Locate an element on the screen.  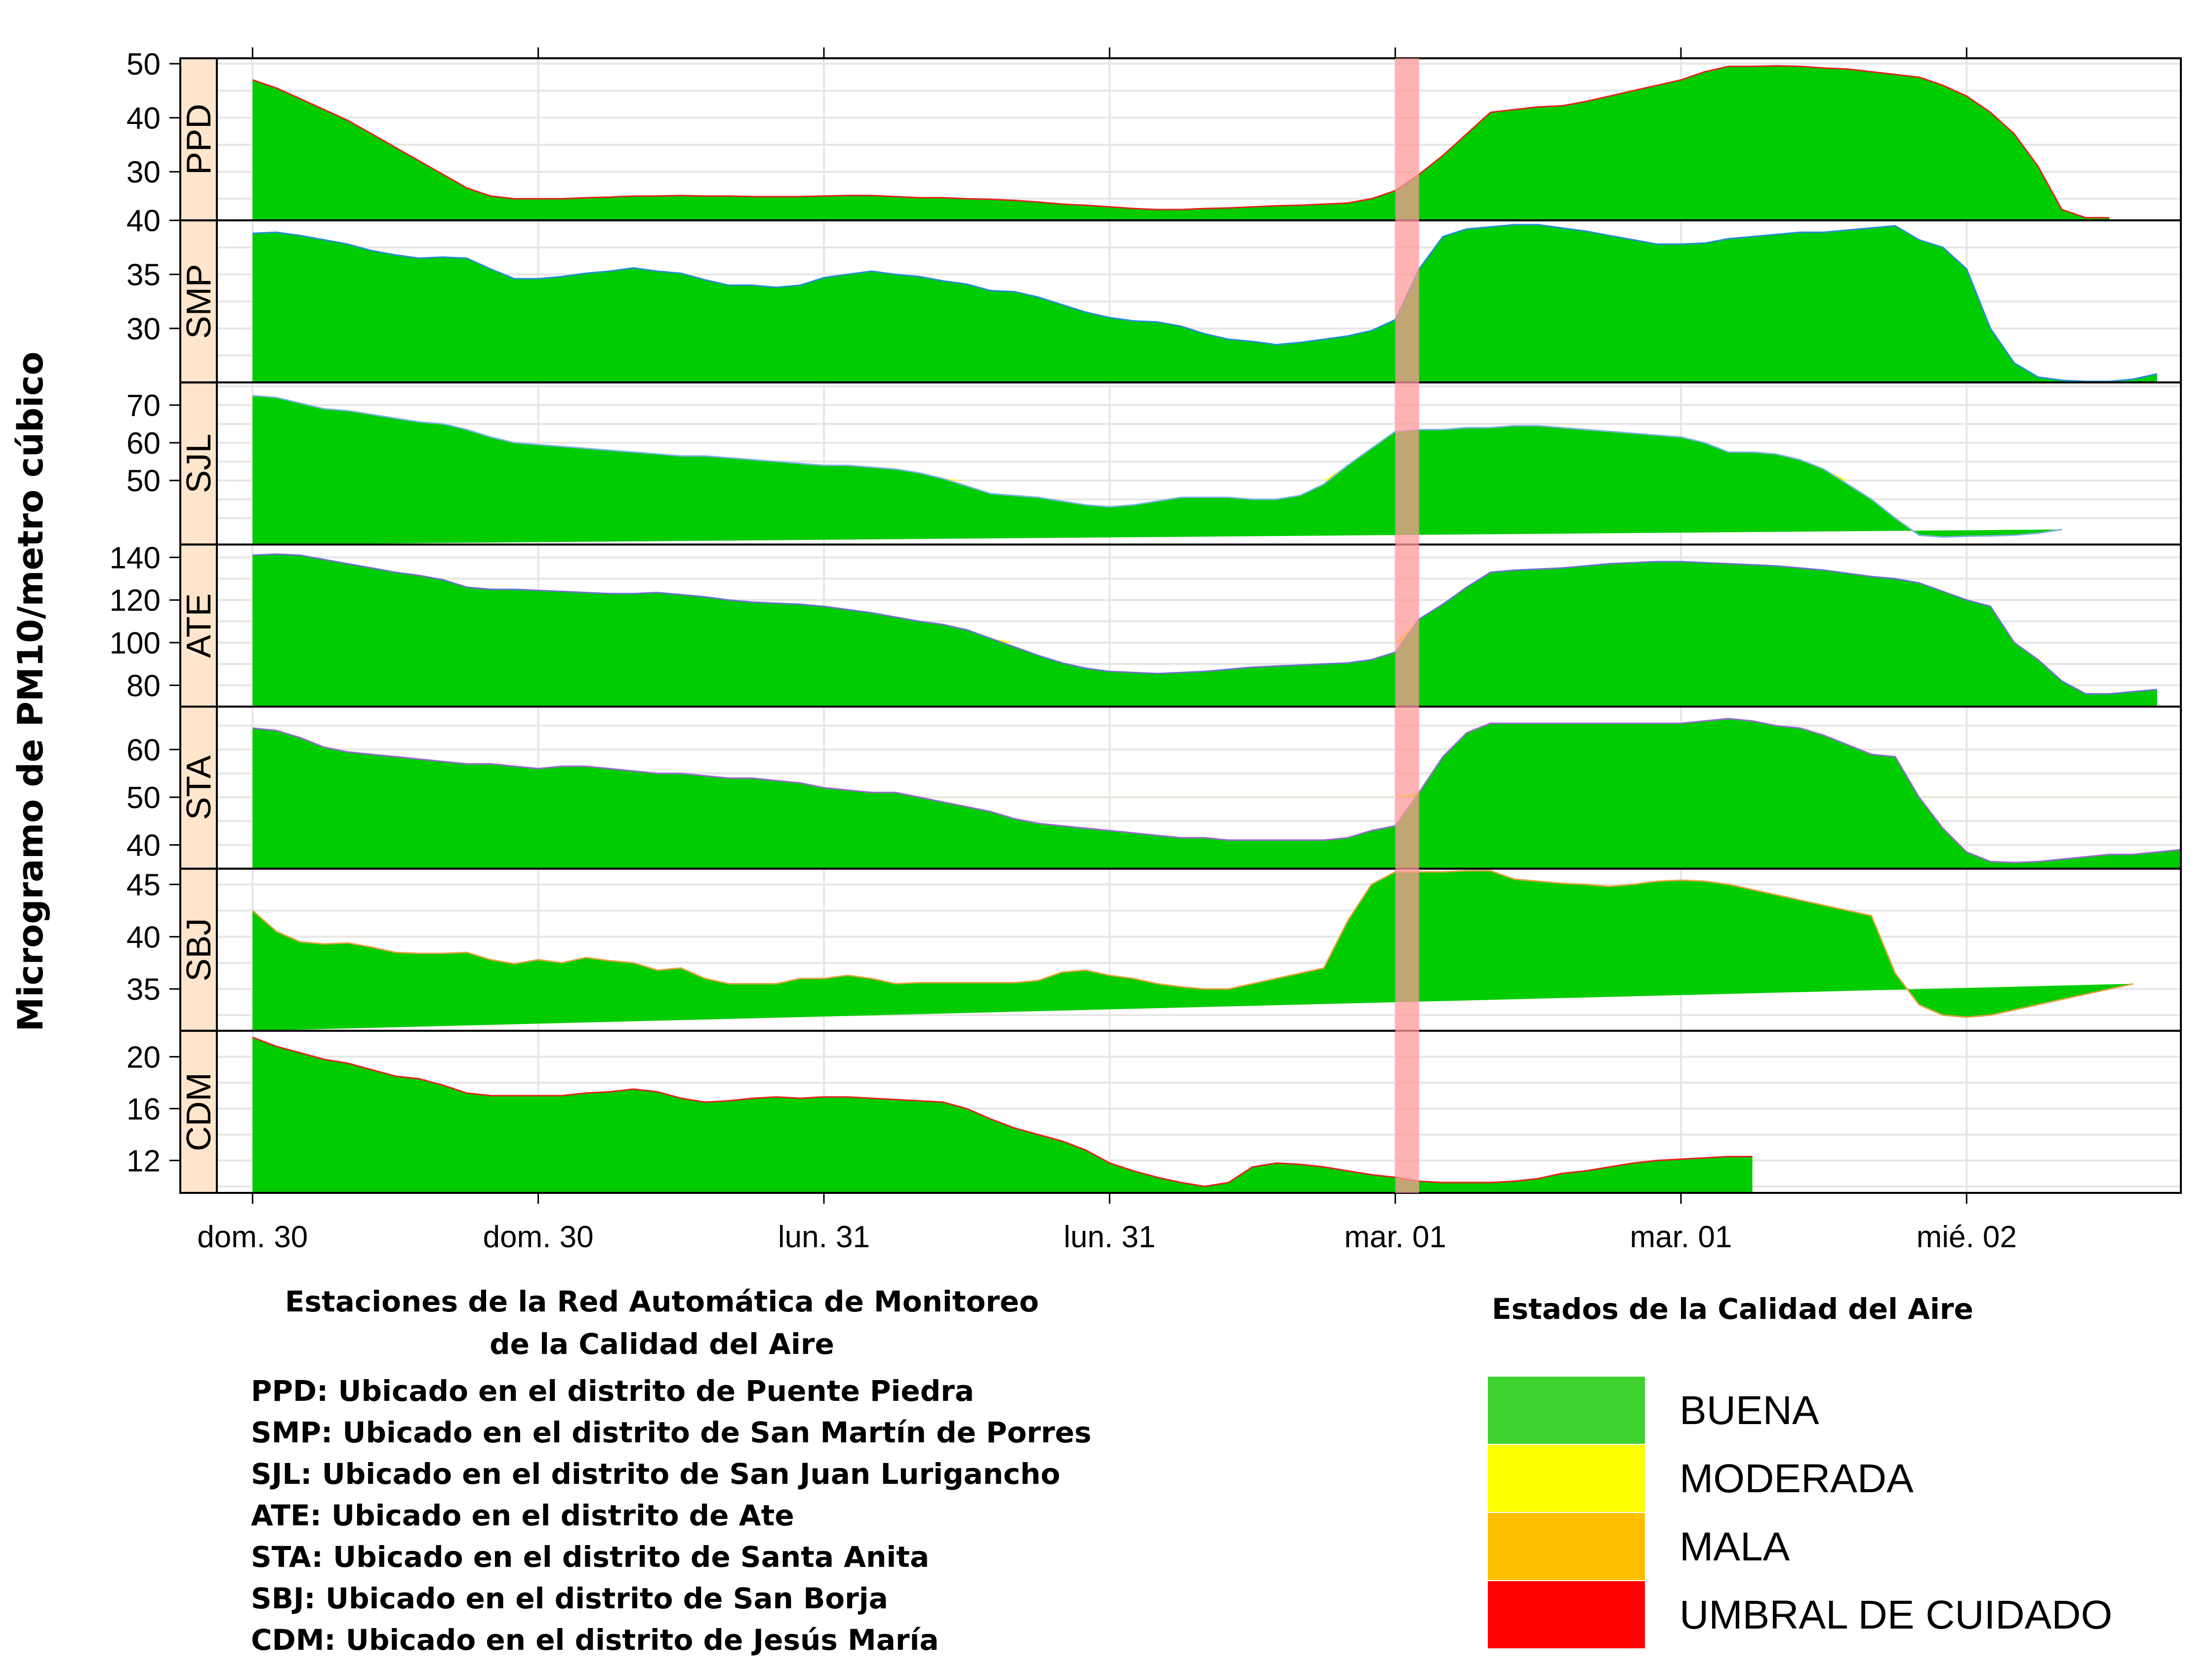
strip-sbj is located at coordinates (198, 949).